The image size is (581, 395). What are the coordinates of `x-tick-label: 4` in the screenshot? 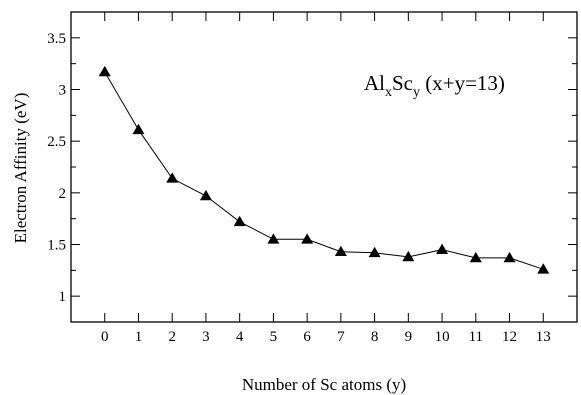 It's located at (240, 337).